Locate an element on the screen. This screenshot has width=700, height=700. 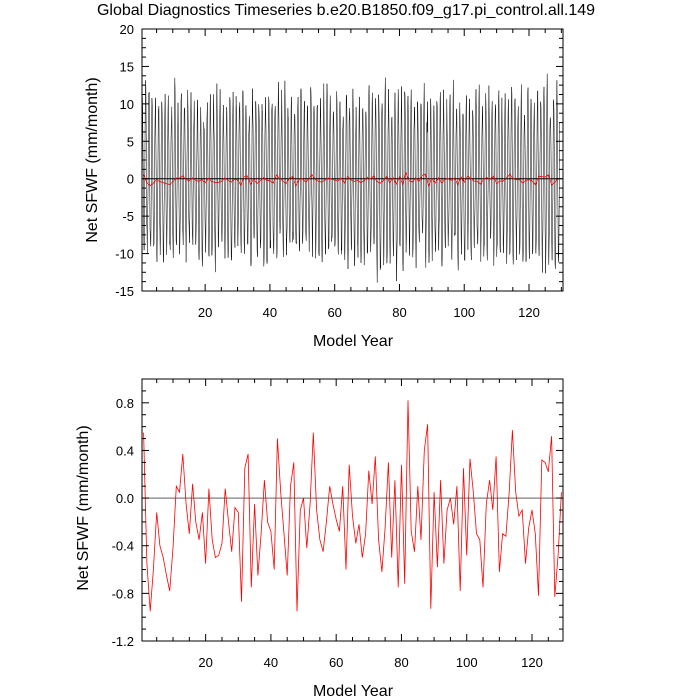
y-tick-label: -10 is located at coordinates (124, 254).